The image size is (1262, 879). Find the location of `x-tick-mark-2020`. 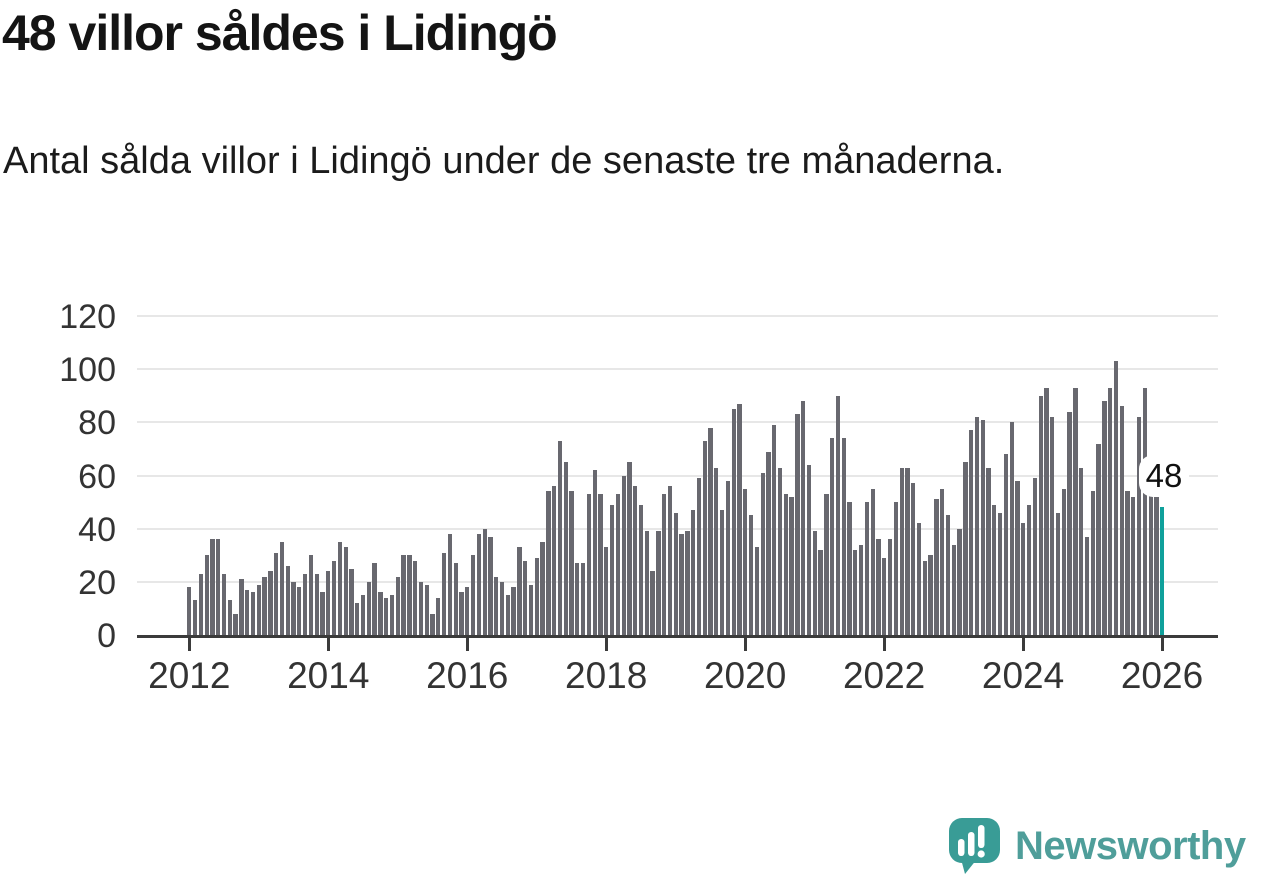

x-tick-mark-2020 is located at coordinates (745, 644).